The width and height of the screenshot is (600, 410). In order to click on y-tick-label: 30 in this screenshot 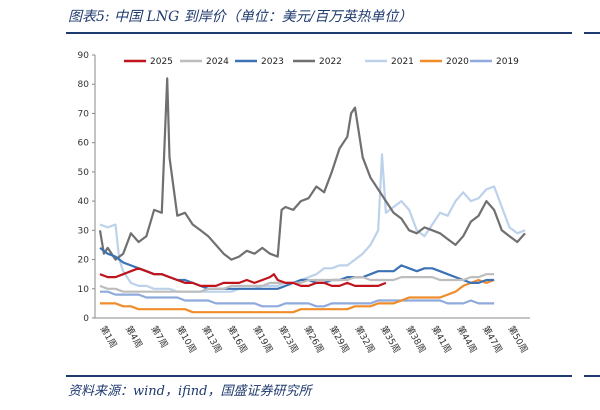, I will do `click(84, 231)`.